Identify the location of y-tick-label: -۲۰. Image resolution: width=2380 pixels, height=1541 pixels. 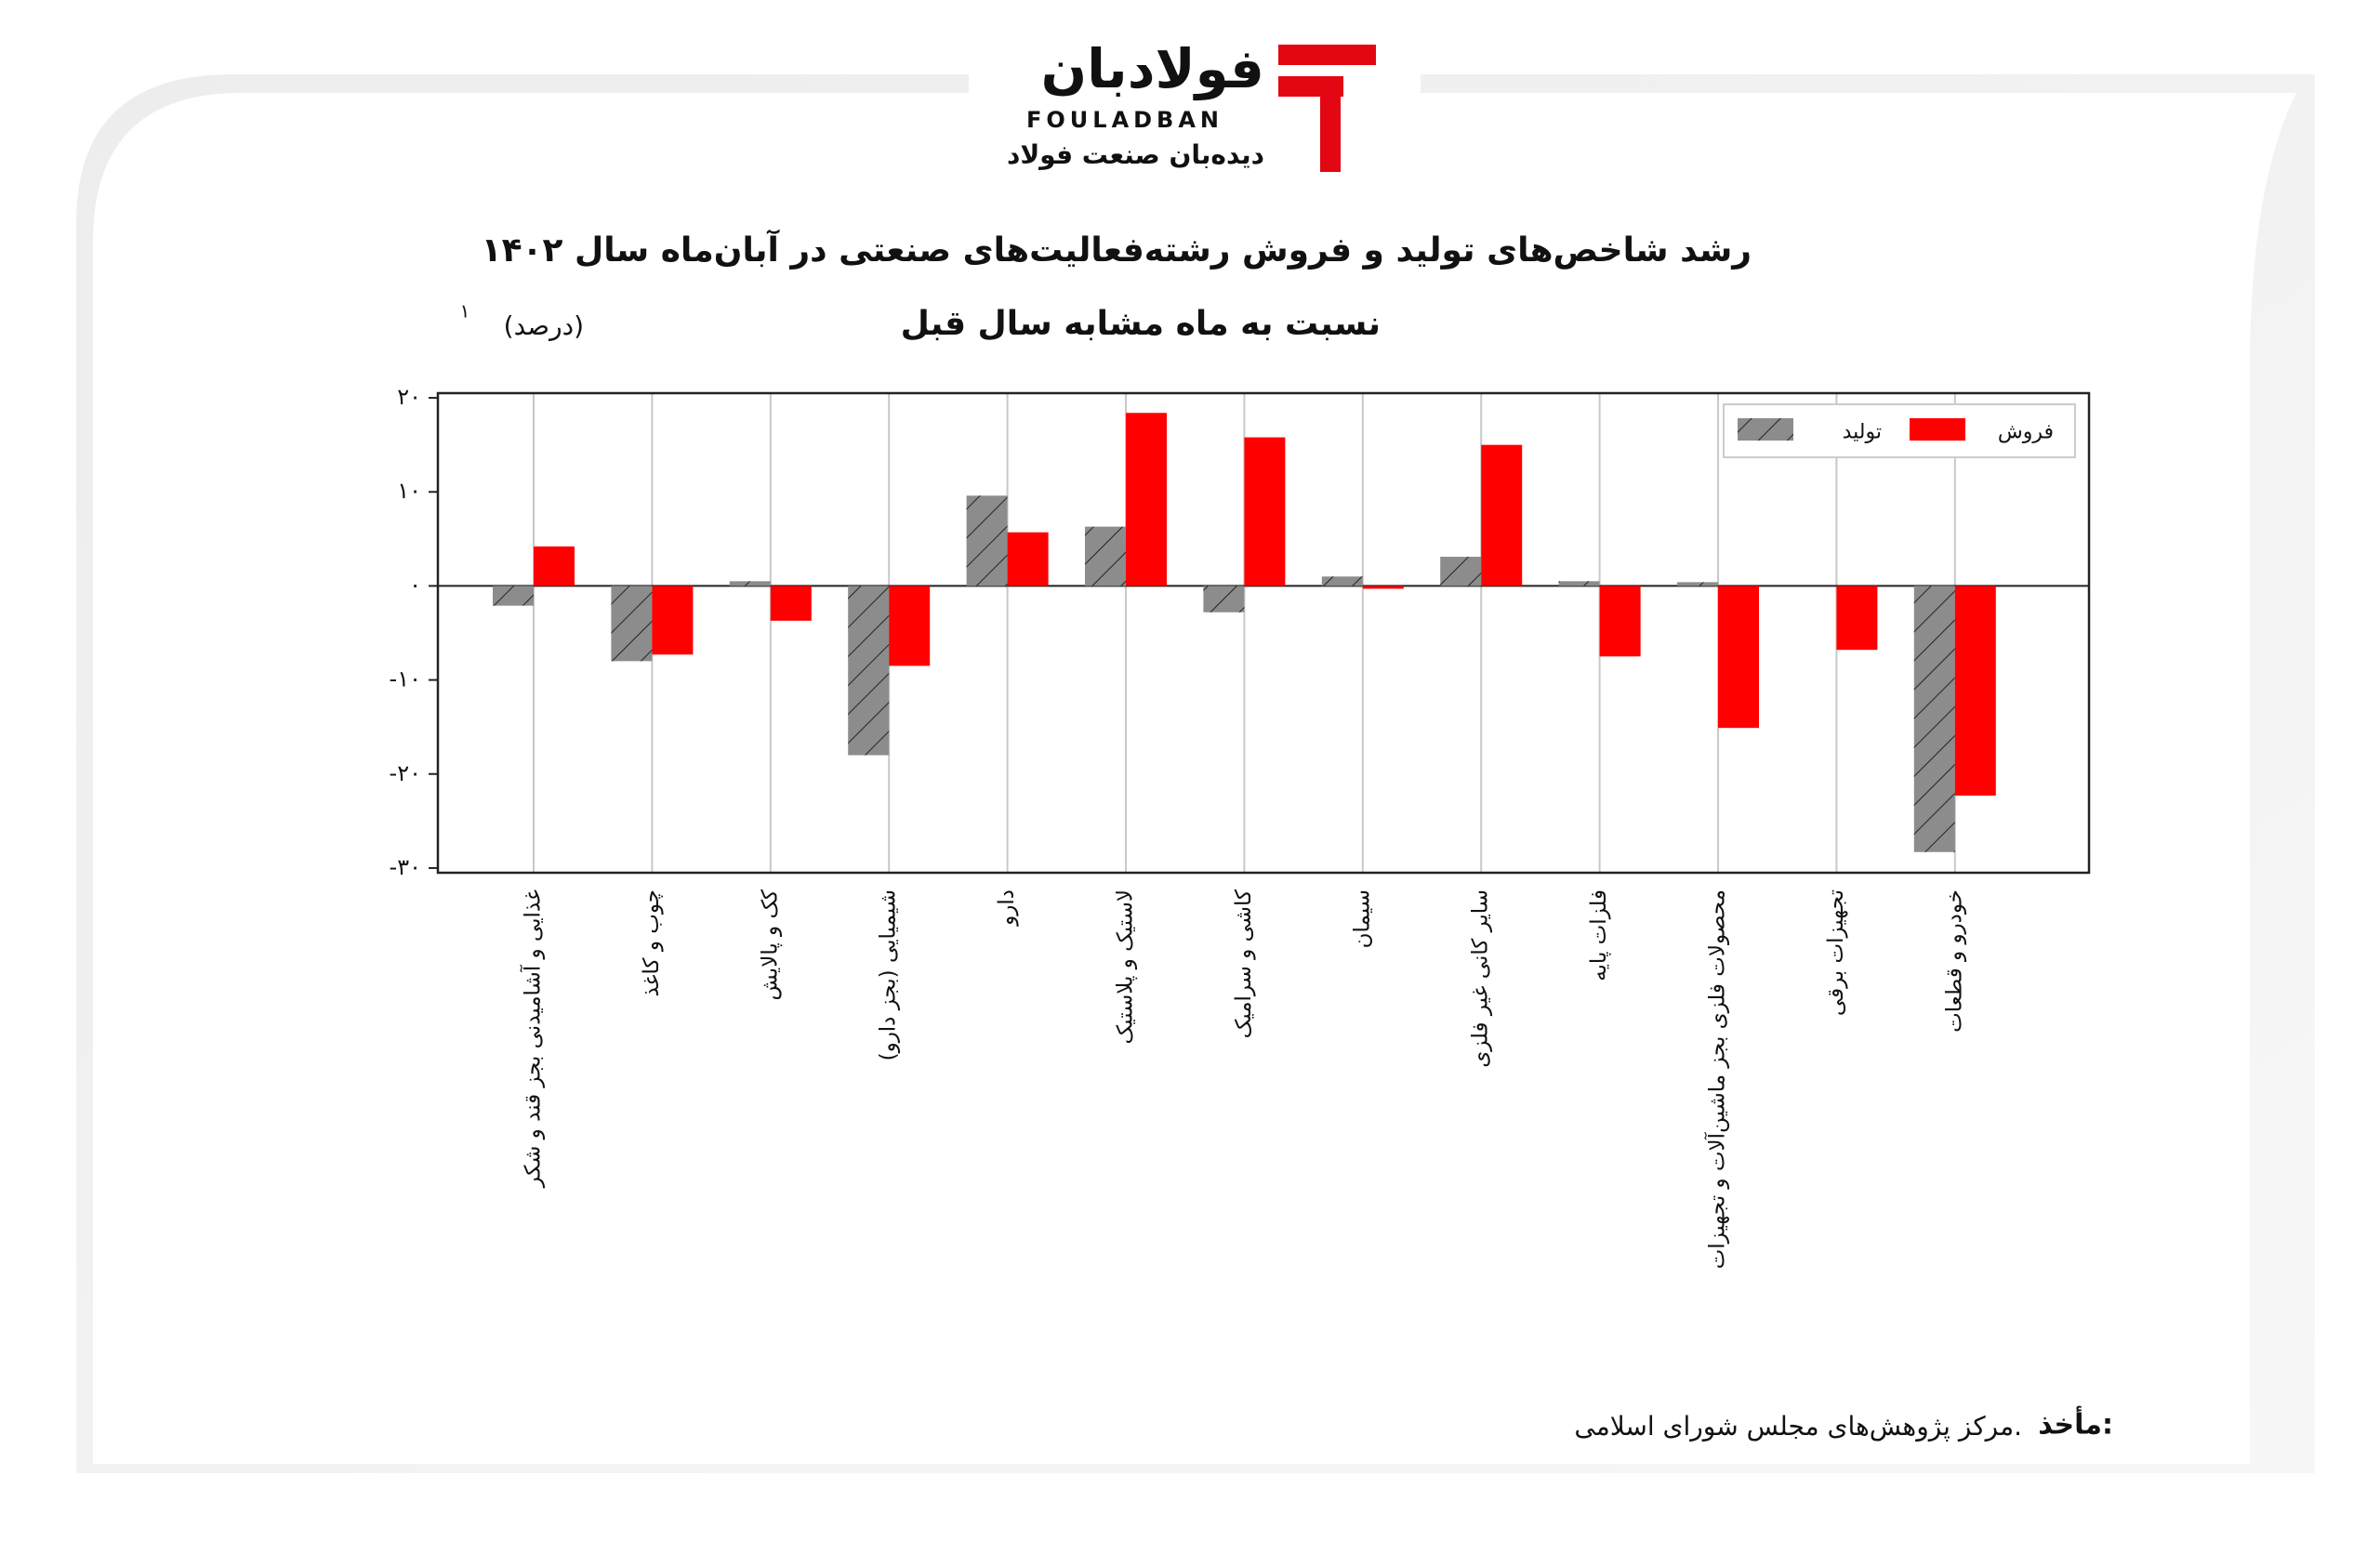
(405, 773).